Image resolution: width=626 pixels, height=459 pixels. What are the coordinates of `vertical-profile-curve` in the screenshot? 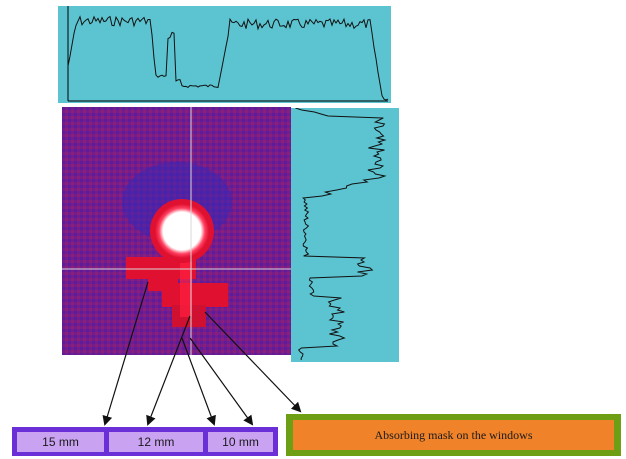 It's located at (341, 234).